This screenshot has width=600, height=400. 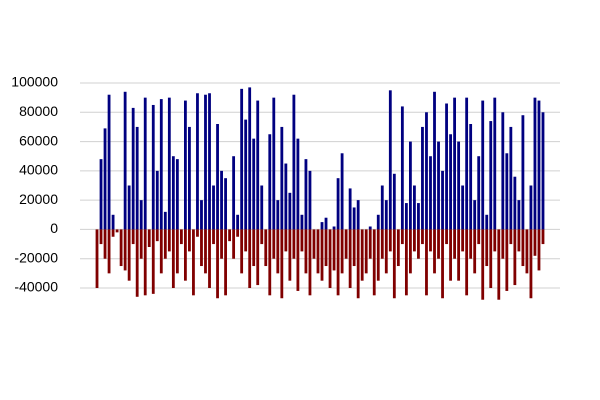 I want to click on y-tick-label: -40000, so click(x=36, y=287).